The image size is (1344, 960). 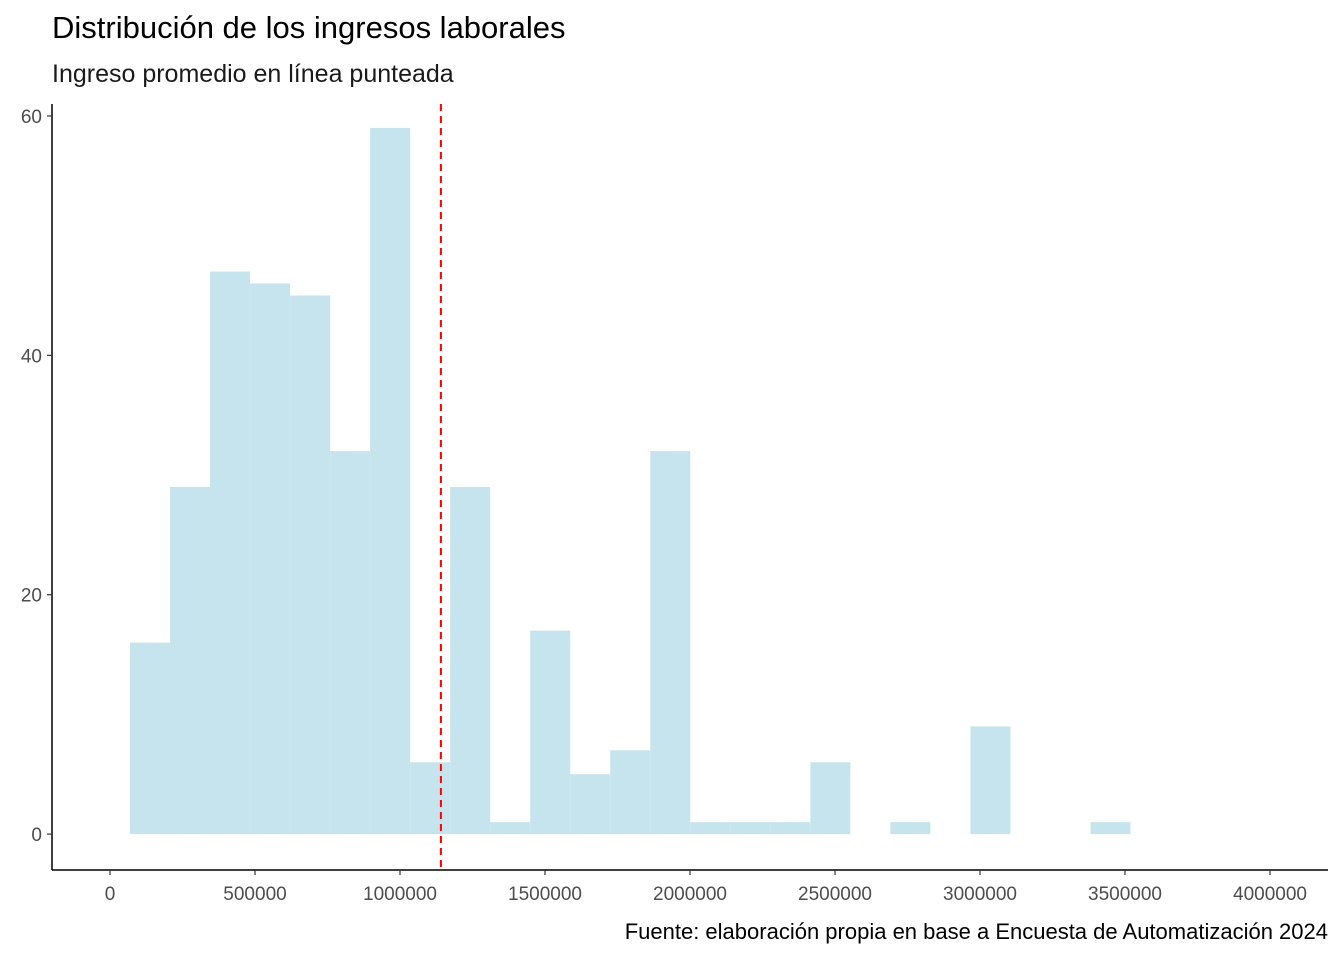 I want to click on x-tick-label: 1500000, so click(x=545, y=894).